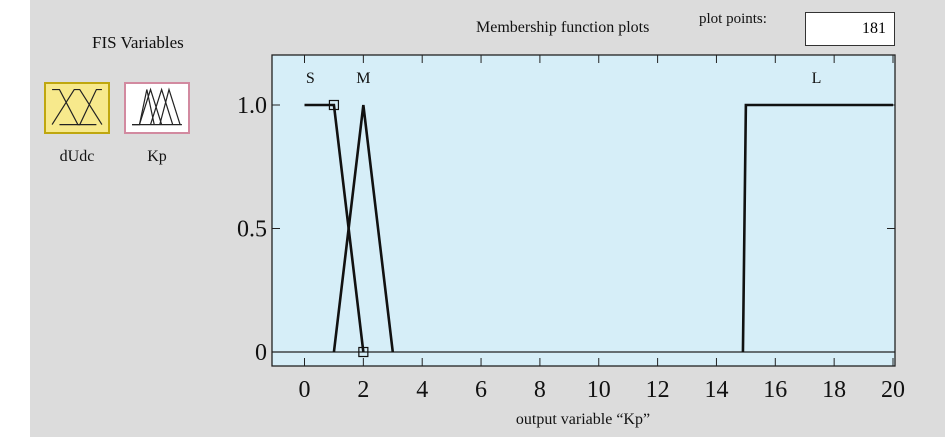 The height and width of the screenshot is (437, 945). I want to click on x-tick-label: 6, so click(481, 390).